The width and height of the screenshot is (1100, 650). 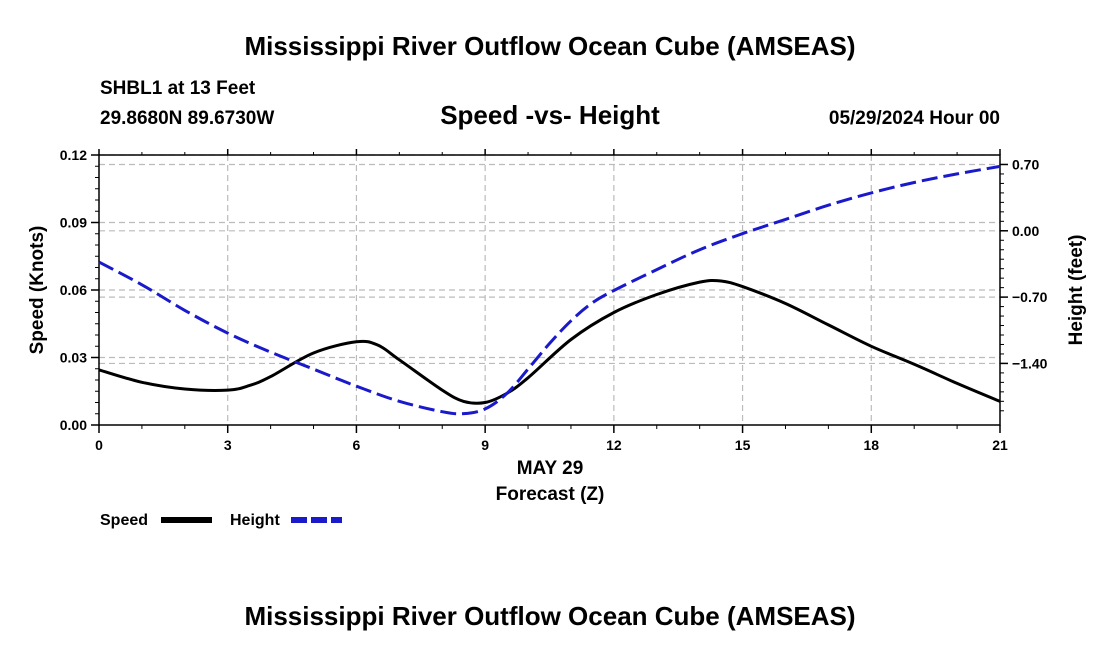 What do you see at coordinates (73, 290) in the screenshot?
I see `y-tick-label: 0.06` at bounding box center [73, 290].